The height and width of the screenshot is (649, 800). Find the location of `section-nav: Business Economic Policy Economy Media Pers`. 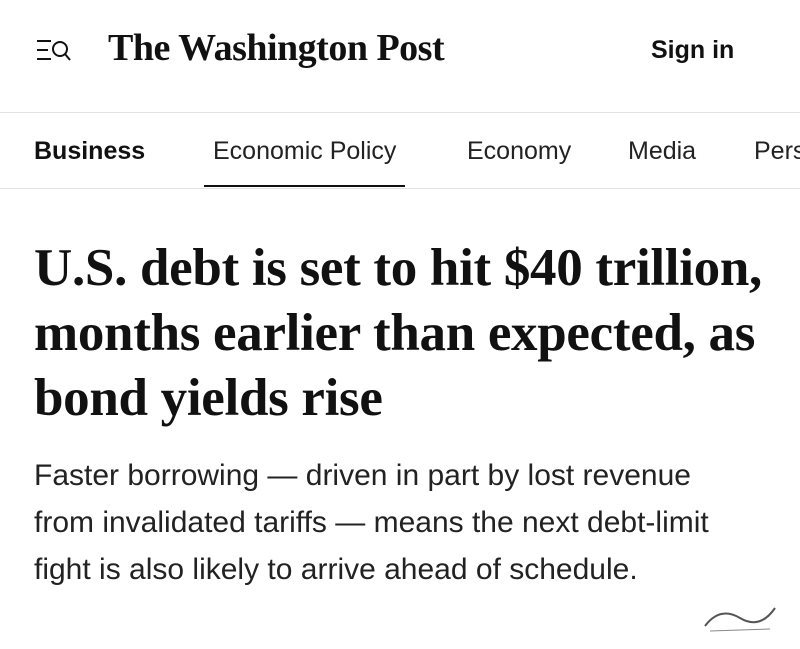

section-nav: Business Economic Policy Economy Media Pers is located at coordinates (400, 151).